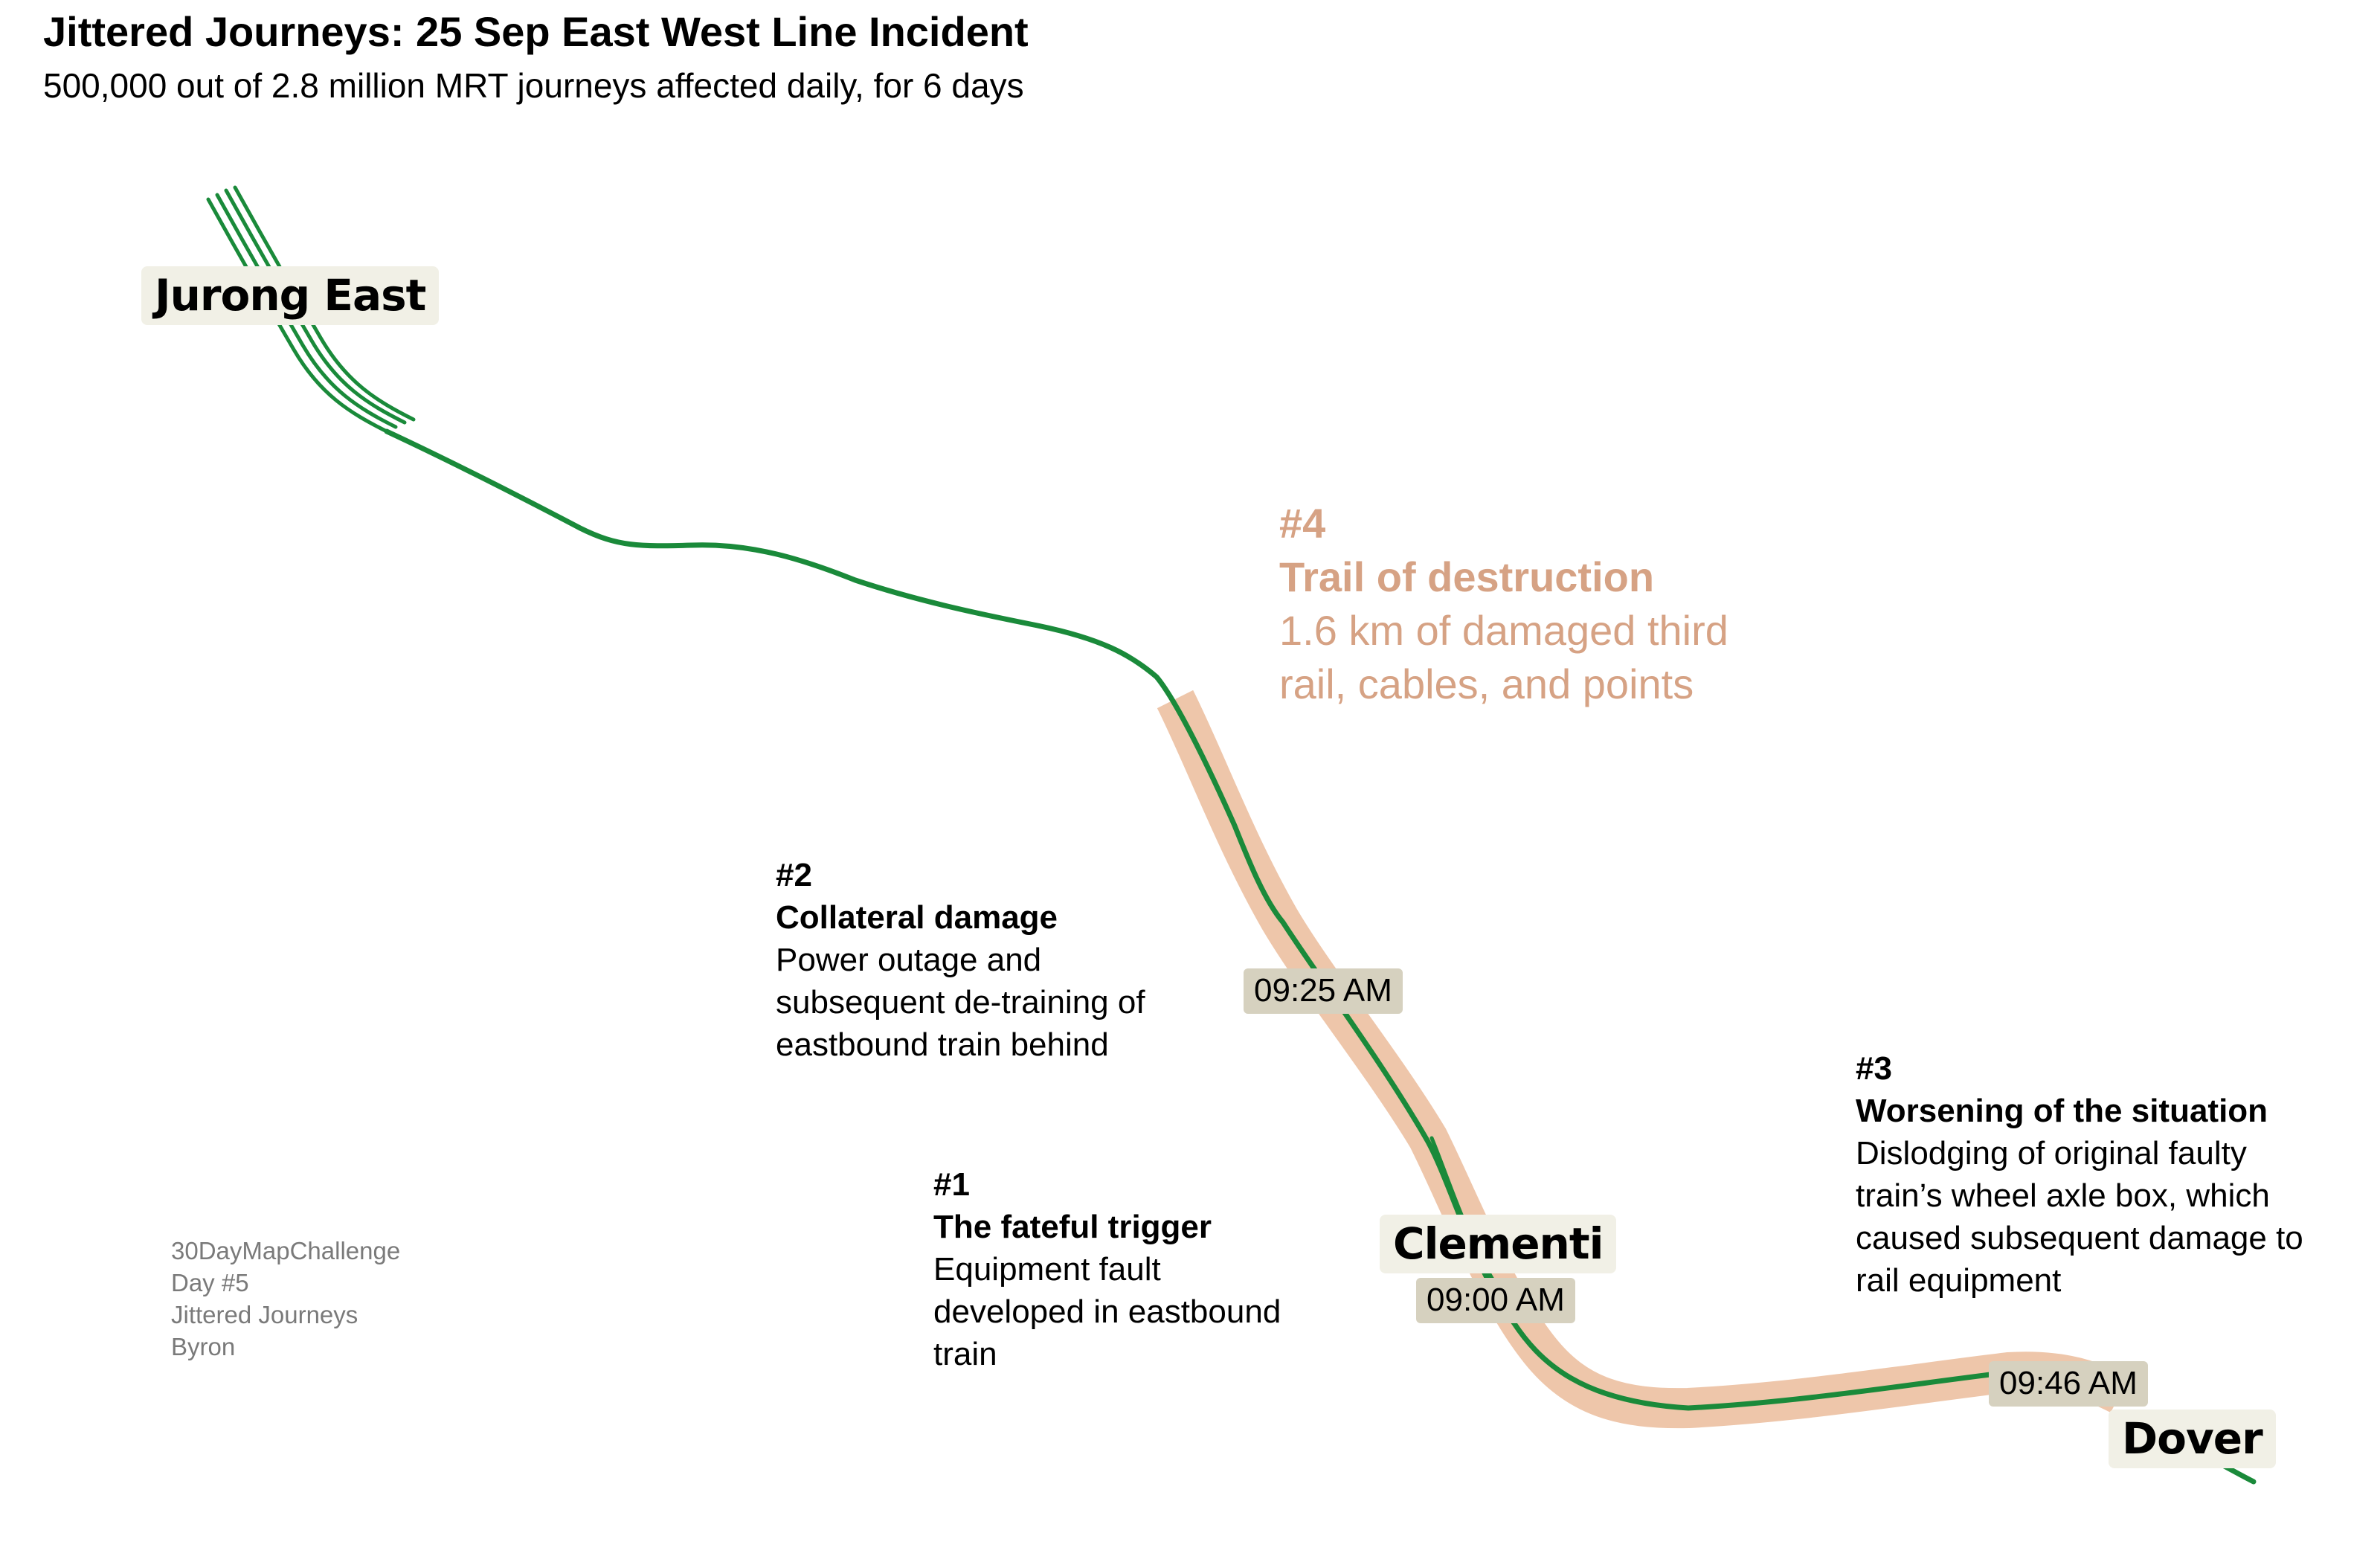 The width and height of the screenshot is (2380, 1562). What do you see at coordinates (2051, 1153) in the screenshot?
I see `annotation-3-line: Dislodging of original faulty` at bounding box center [2051, 1153].